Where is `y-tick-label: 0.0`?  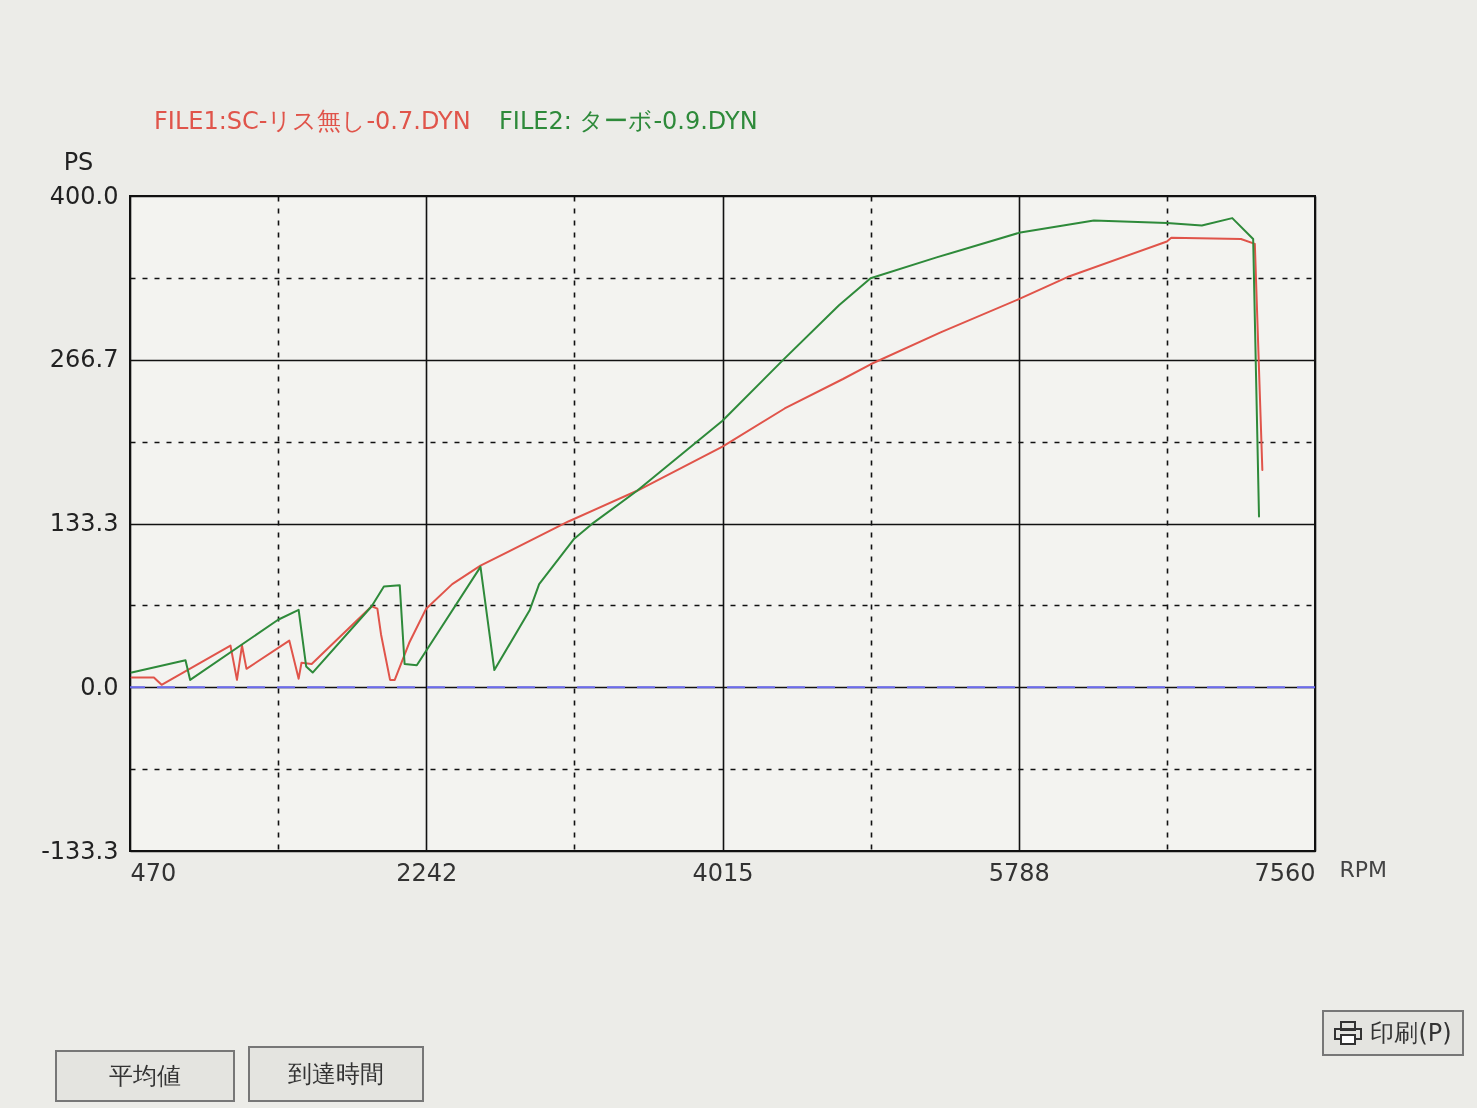 y-tick-label: 0.0 is located at coordinates (99, 686).